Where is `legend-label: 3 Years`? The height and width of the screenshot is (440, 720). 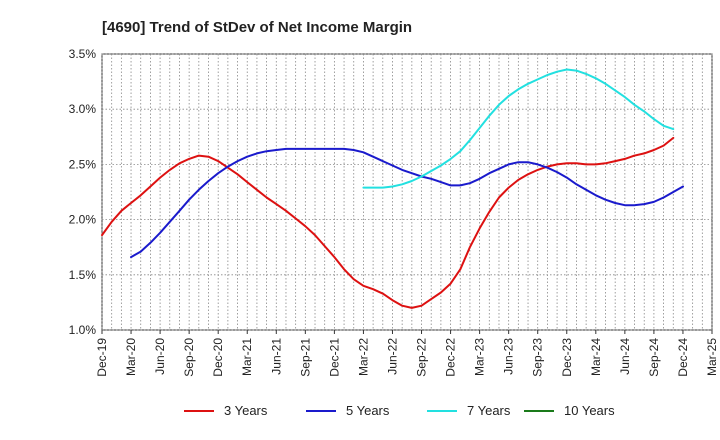
legend-label: 3 Years is located at coordinates (246, 410).